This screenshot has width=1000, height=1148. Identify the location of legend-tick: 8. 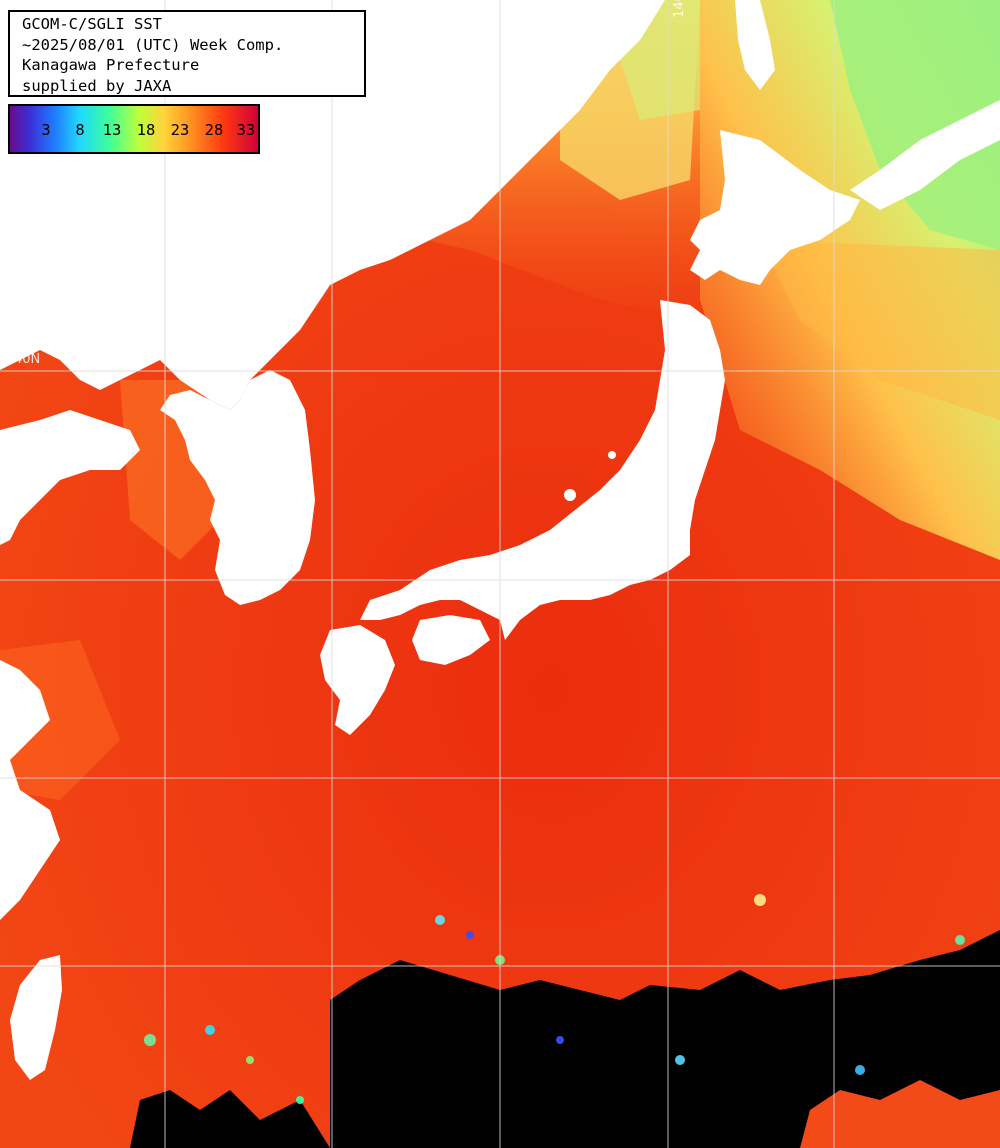
(80, 130).